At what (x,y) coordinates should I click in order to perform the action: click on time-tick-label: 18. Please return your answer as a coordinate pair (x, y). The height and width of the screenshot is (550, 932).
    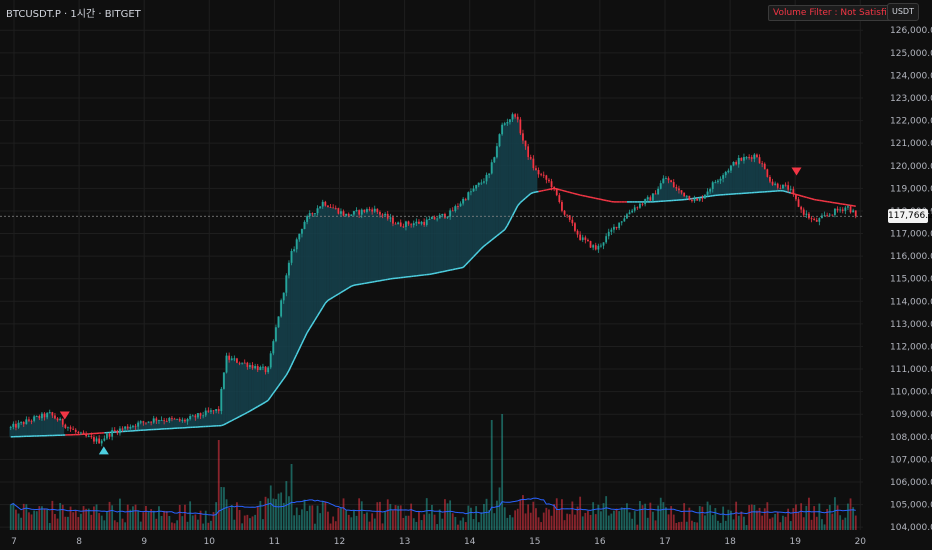
    Looking at the image, I should click on (730, 542).